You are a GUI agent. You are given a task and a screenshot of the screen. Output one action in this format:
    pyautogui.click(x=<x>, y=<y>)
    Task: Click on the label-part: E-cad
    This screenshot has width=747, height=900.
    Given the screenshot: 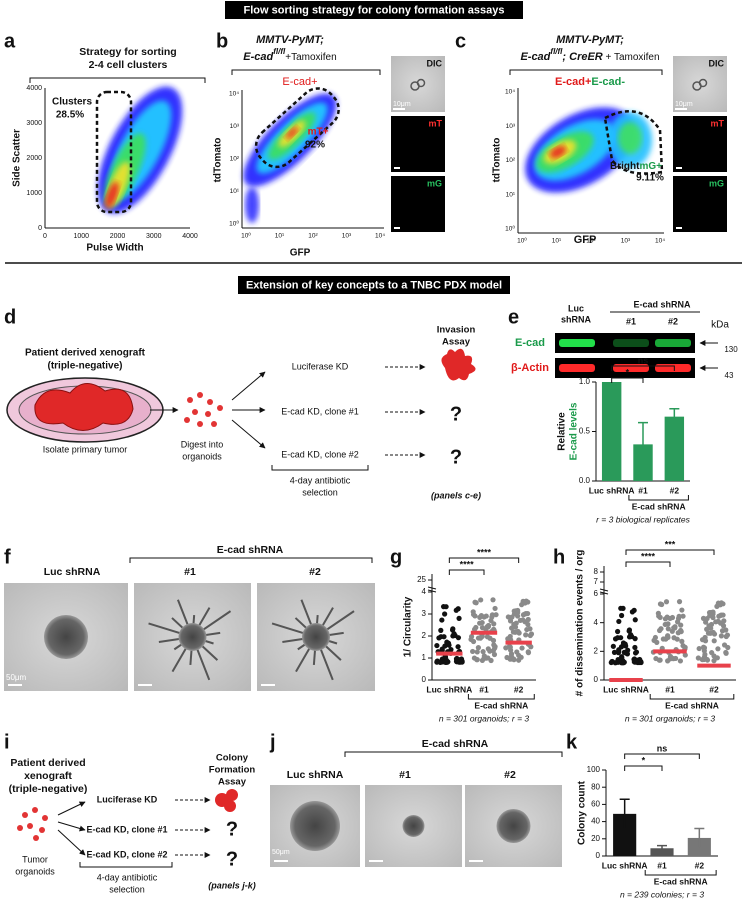 What is the action you would take?
    pyautogui.click(x=535, y=57)
    